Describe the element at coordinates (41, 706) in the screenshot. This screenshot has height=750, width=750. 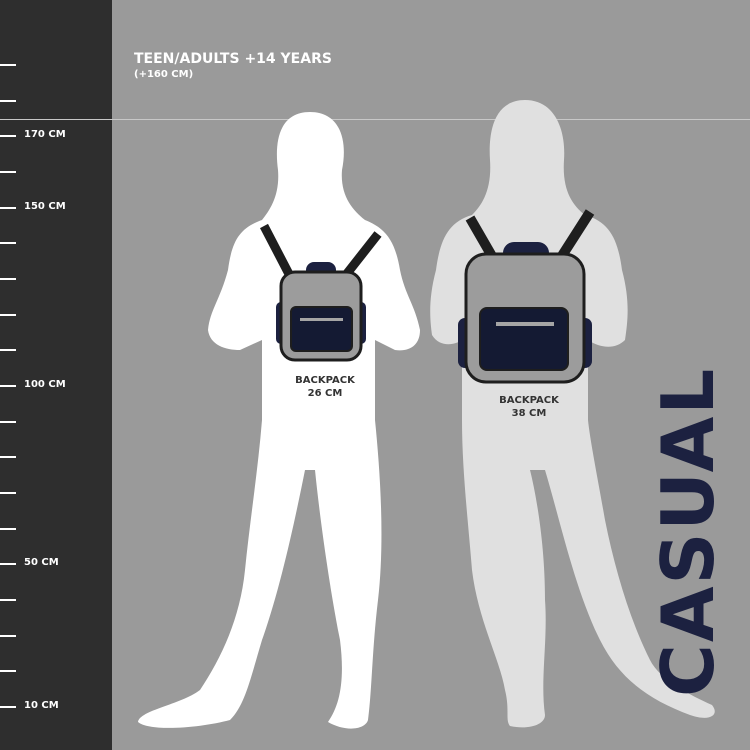
I see `ruler-label: 10 CM` at that location.